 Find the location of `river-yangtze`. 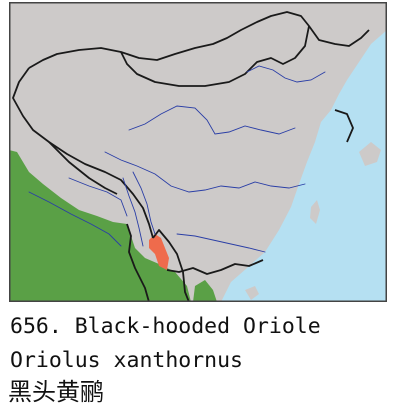

river-yangtze is located at coordinates (205, 172).